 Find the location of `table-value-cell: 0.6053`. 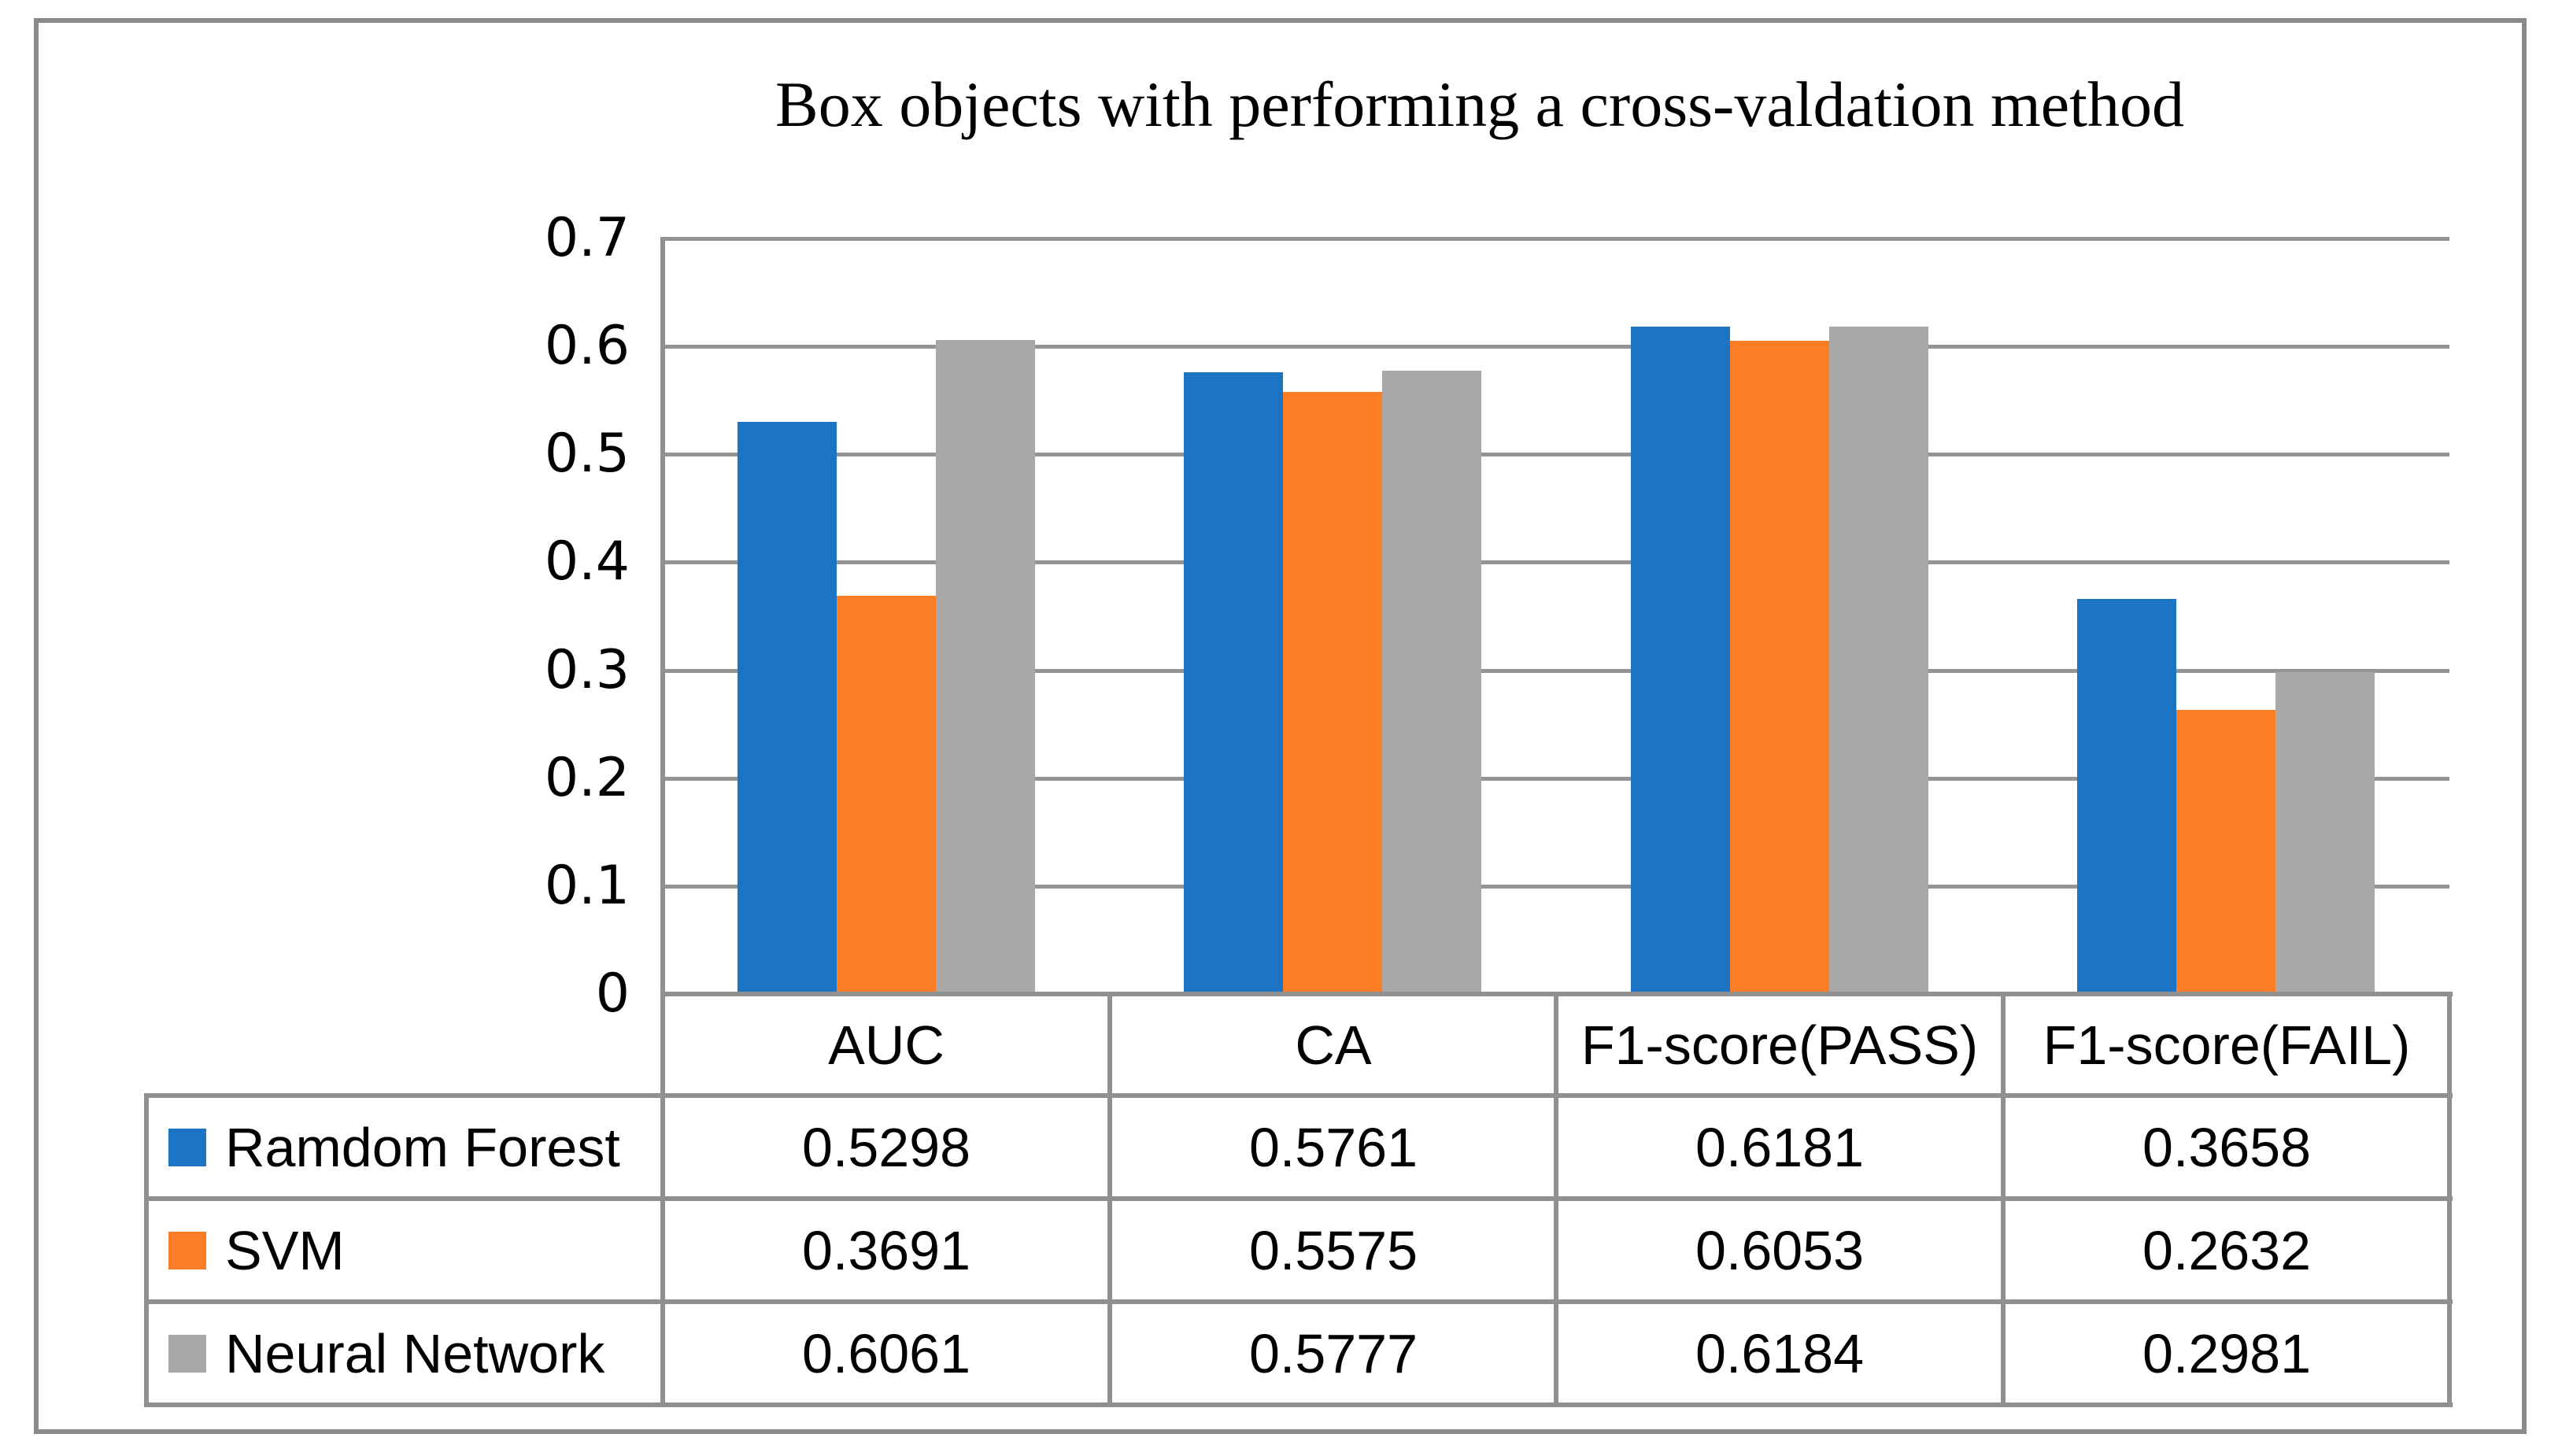

table-value-cell: 0.6053 is located at coordinates (1780, 1250).